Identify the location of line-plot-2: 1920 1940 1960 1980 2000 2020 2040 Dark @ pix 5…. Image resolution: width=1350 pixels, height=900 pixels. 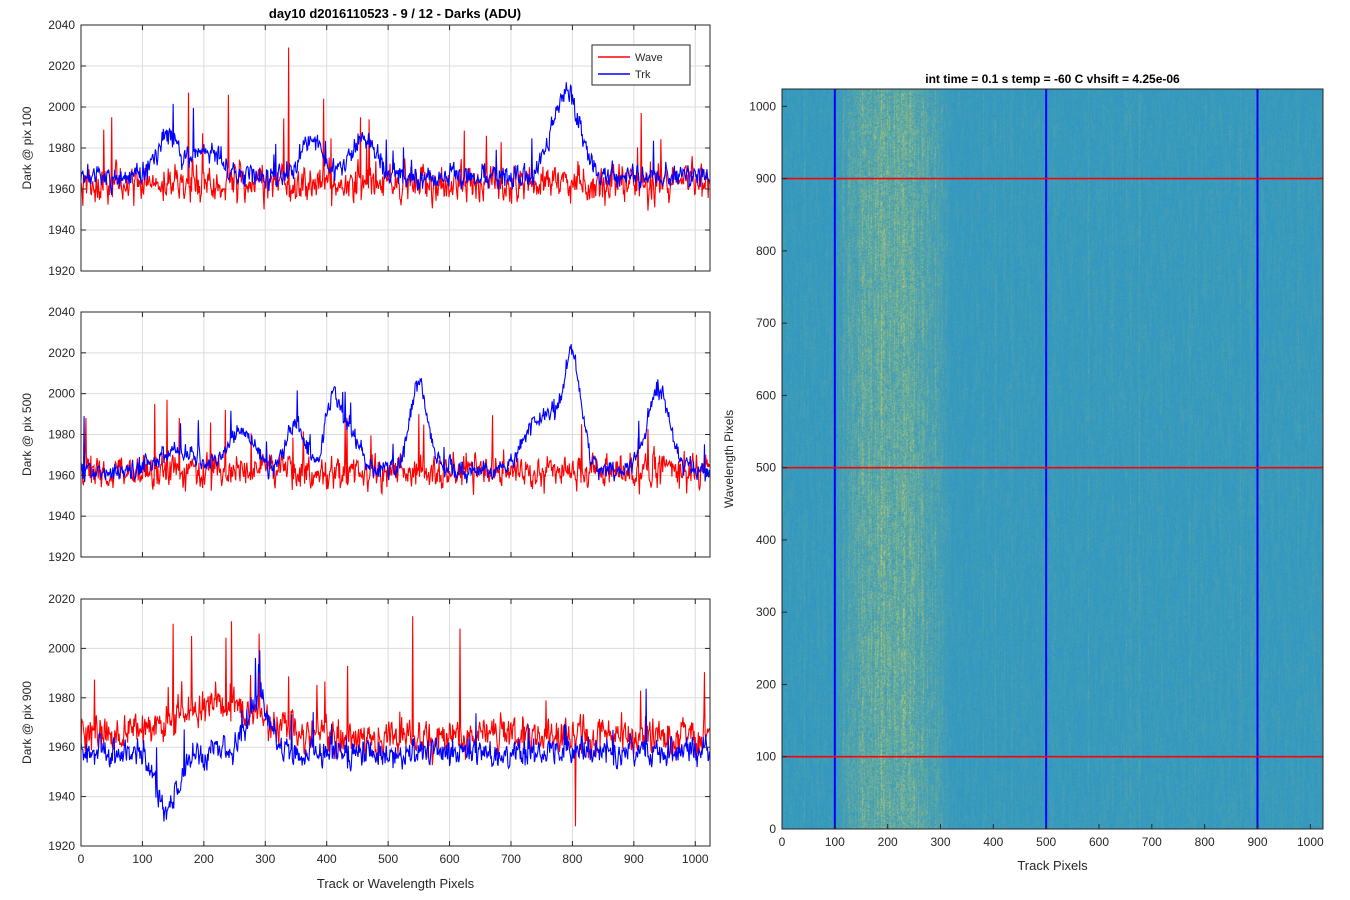
(365, 434).